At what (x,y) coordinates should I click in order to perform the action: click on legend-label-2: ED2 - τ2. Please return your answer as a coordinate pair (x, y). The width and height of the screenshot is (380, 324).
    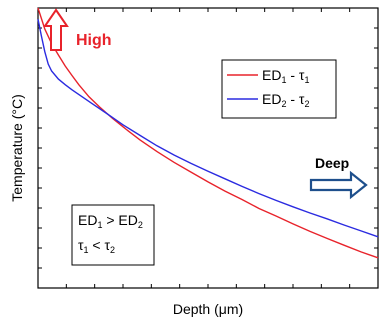
    Looking at the image, I should click on (285, 100).